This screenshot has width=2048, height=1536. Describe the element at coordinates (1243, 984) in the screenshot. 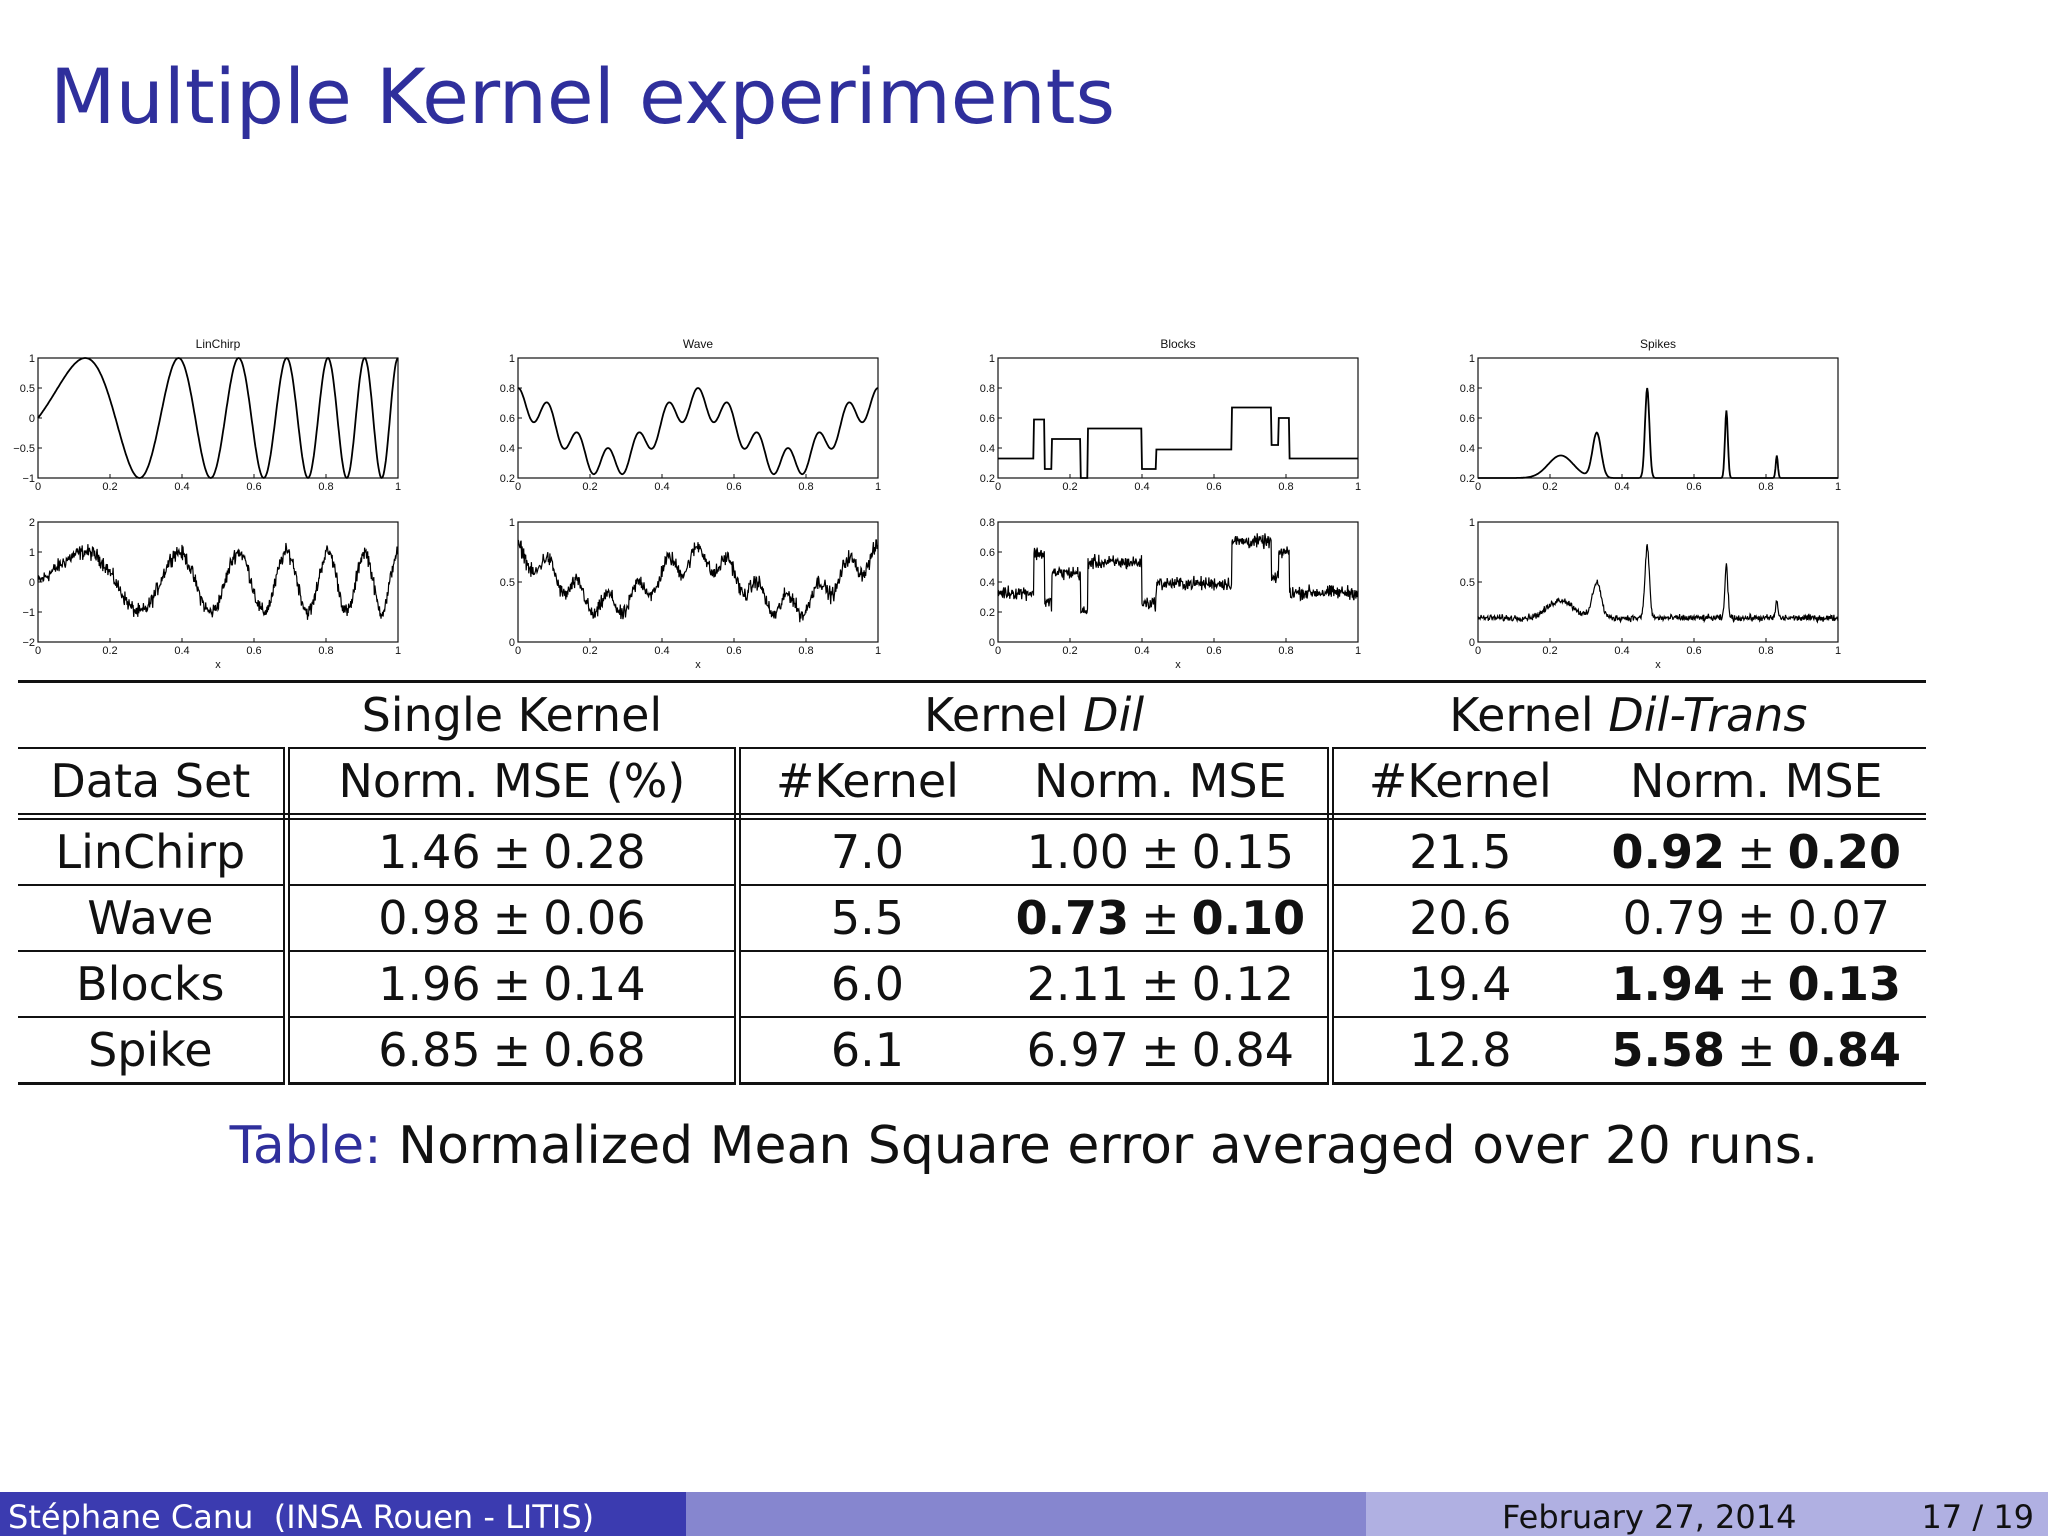

I see `mse-std: 0.12` at that location.